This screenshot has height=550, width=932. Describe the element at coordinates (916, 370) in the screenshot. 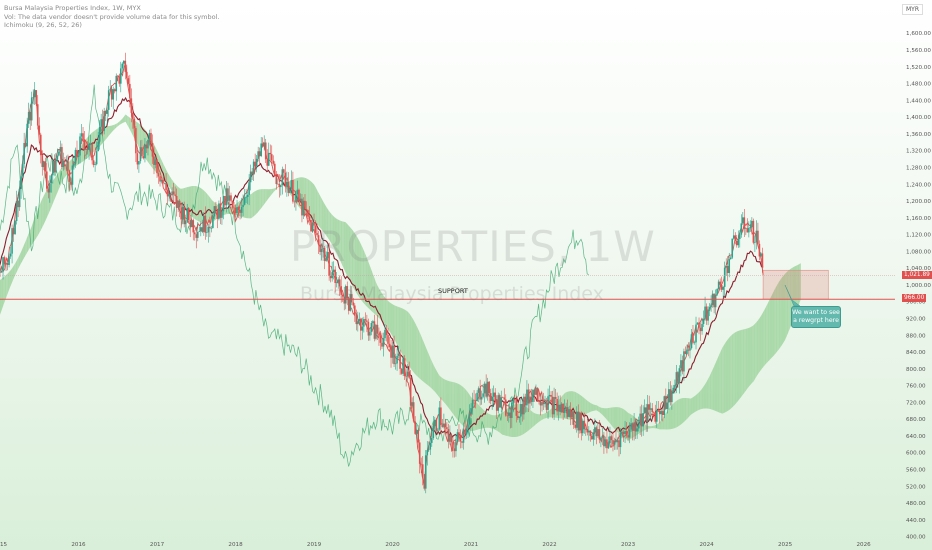

I see `price-tick-label: 800.00` at that location.